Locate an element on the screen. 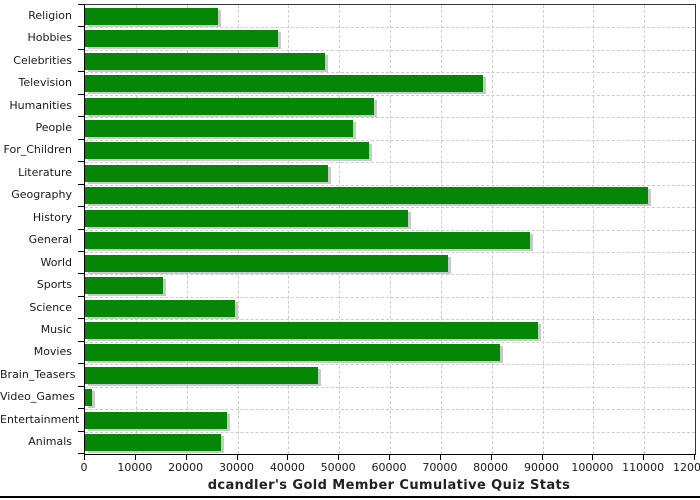 The image size is (700, 500). category-label: Geography is located at coordinates (41, 195).